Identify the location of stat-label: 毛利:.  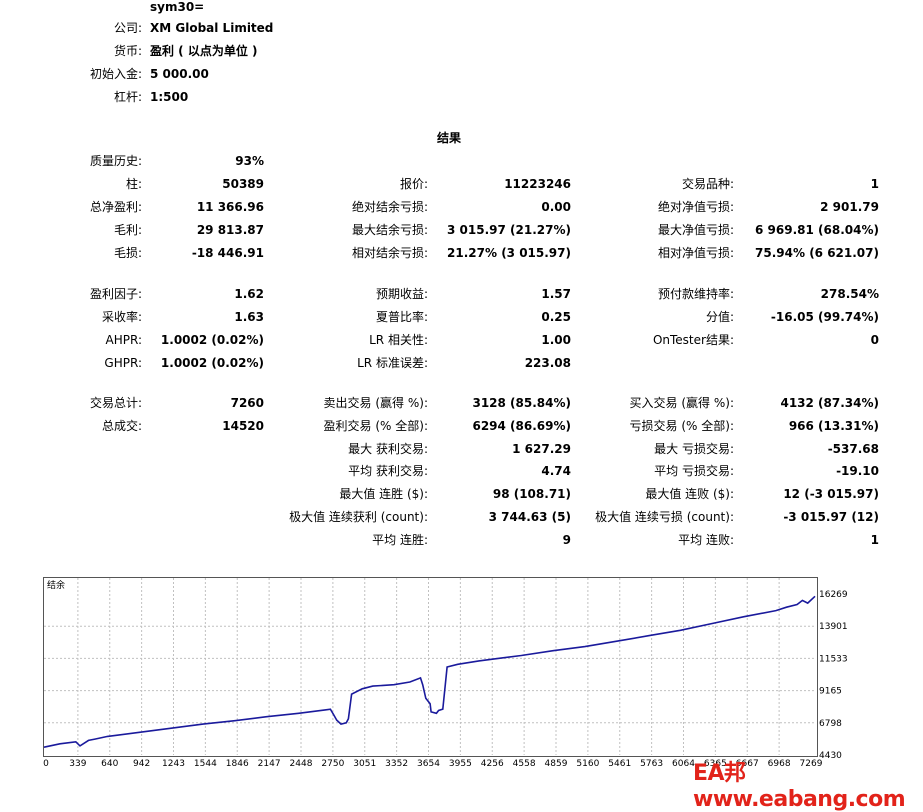
(127, 230).